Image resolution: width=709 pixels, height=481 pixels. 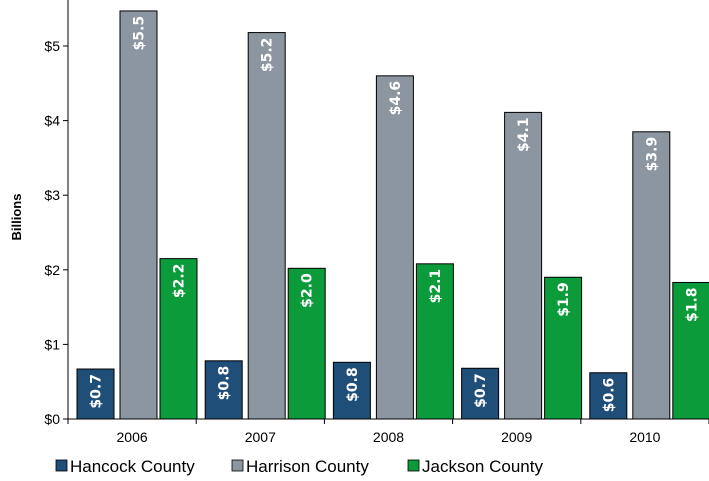 What do you see at coordinates (388, 437) in the screenshot?
I see `x-tick-label: 2008` at bounding box center [388, 437].